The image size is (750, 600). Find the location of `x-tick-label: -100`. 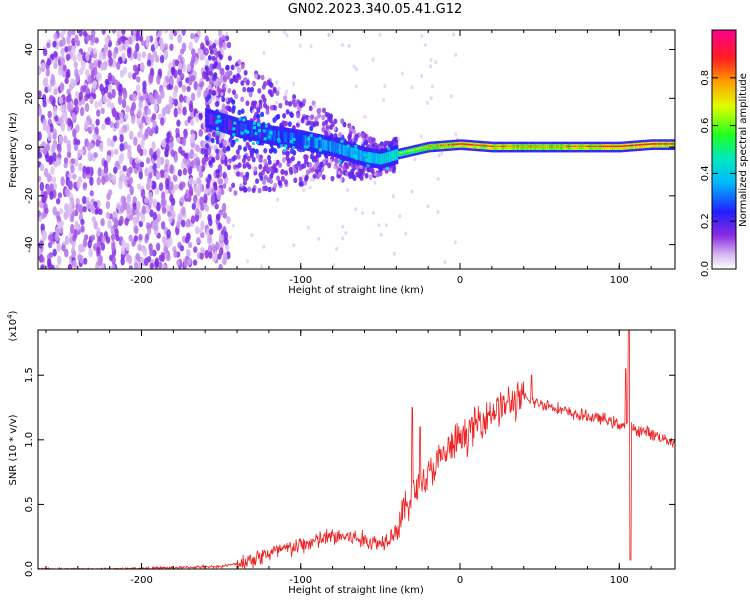

x-tick-label: -100 is located at coordinates (300, 580).